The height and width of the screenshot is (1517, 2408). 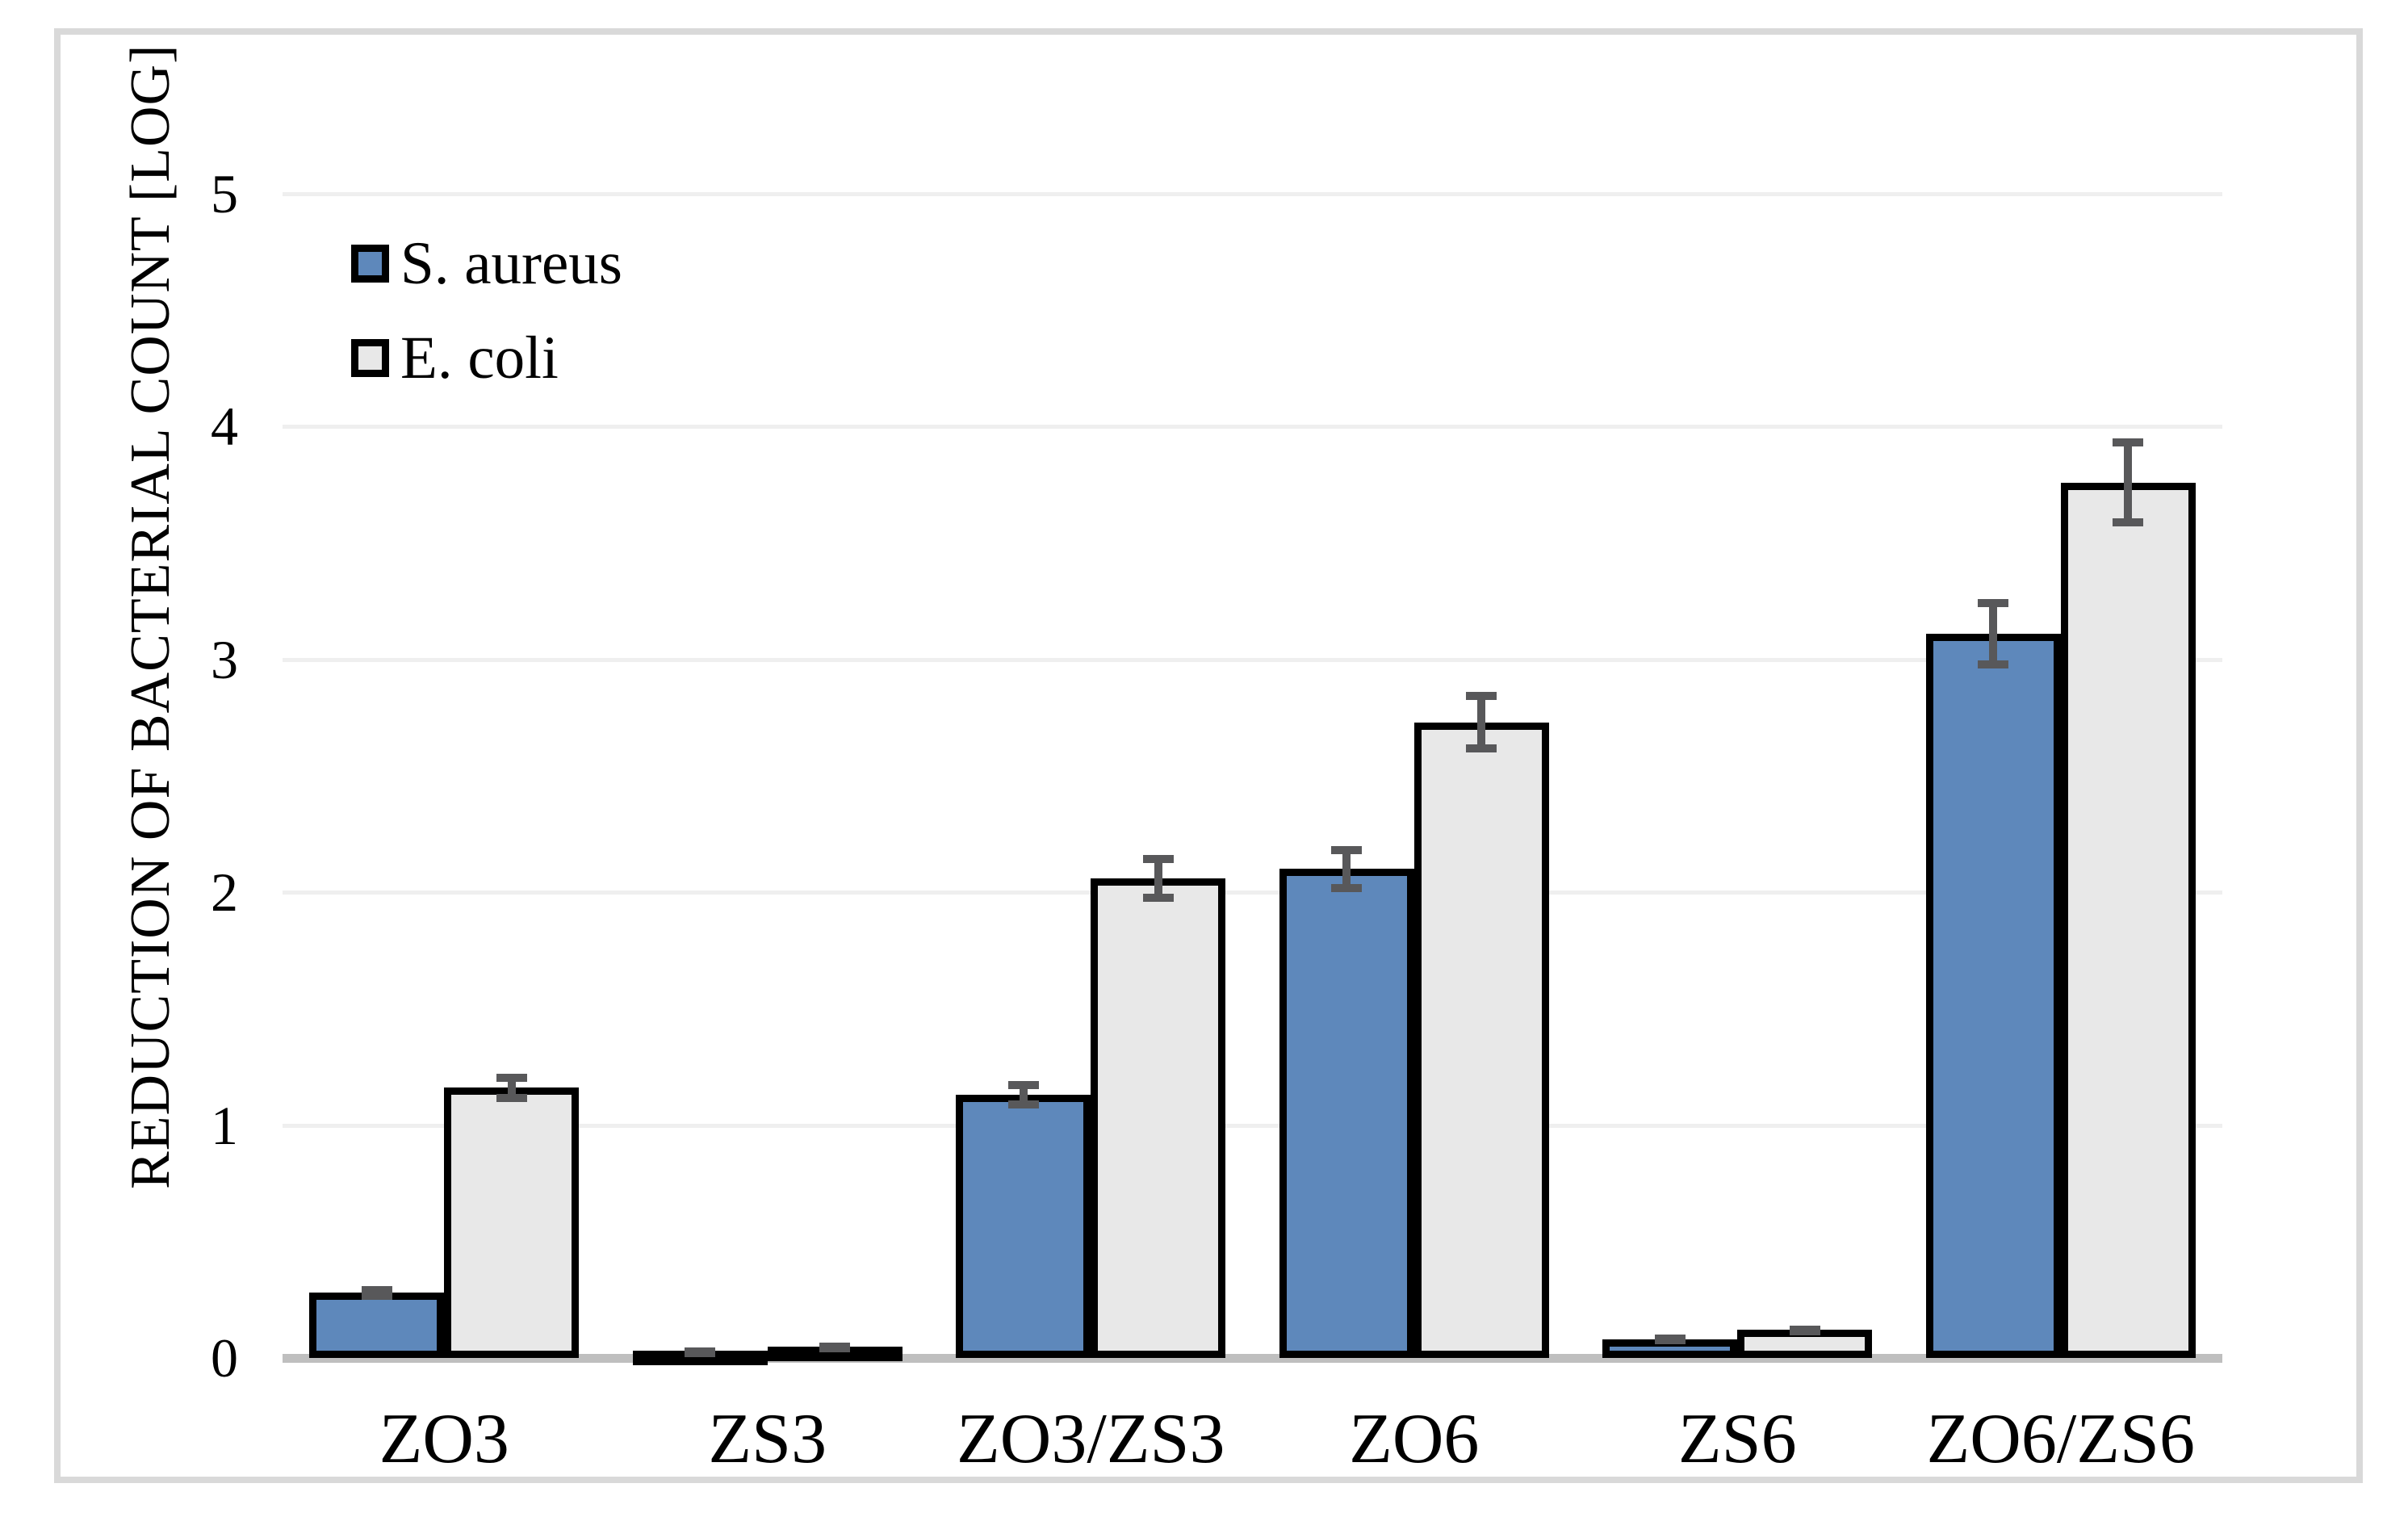 What do you see at coordinates (1158, 1118) in the screenshot?
I see `bar-ecoli-zo3/zs3` at bounding box center [1158, 1118].